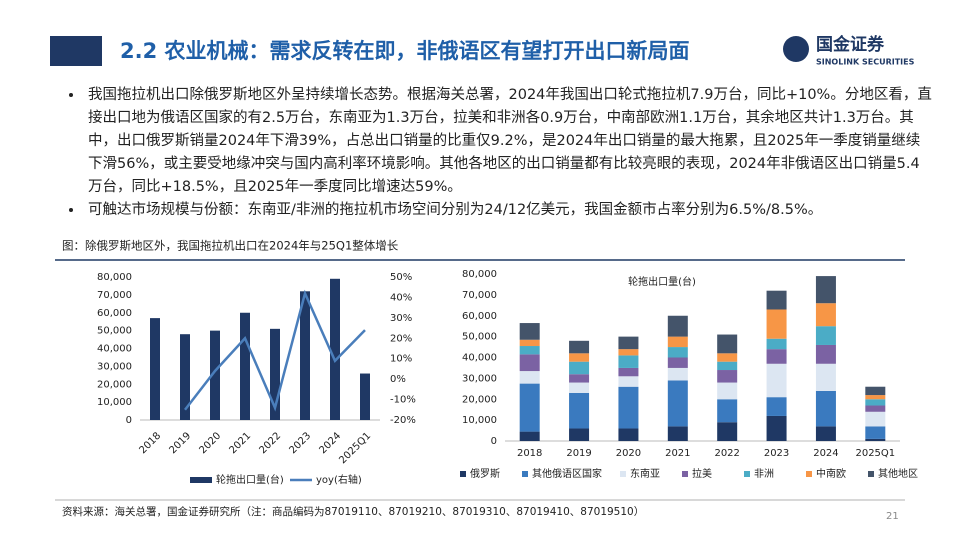  Describe the element at coordinates (230, 246) in the screenshot. I see `figure-caption: 图：除俄罗斯地区外，我国拖拉机出口在2024年与25Q1整体增长` at that location.